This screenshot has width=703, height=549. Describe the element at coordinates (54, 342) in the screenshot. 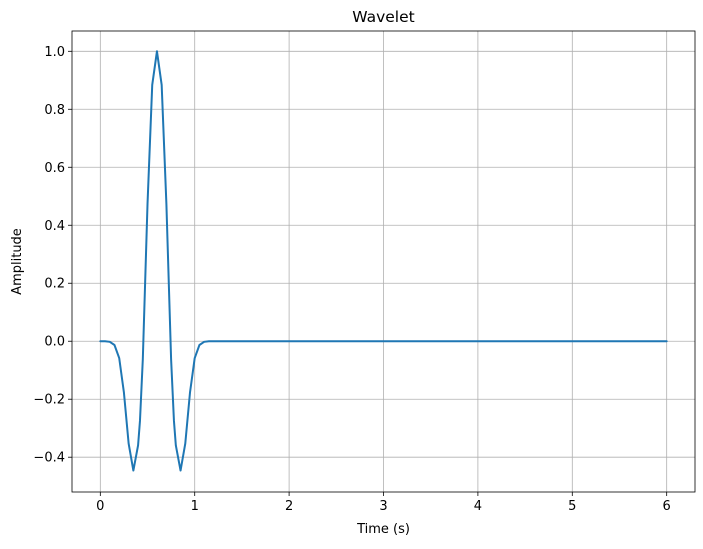

I see `y-tick-label: 0.0` at that location.